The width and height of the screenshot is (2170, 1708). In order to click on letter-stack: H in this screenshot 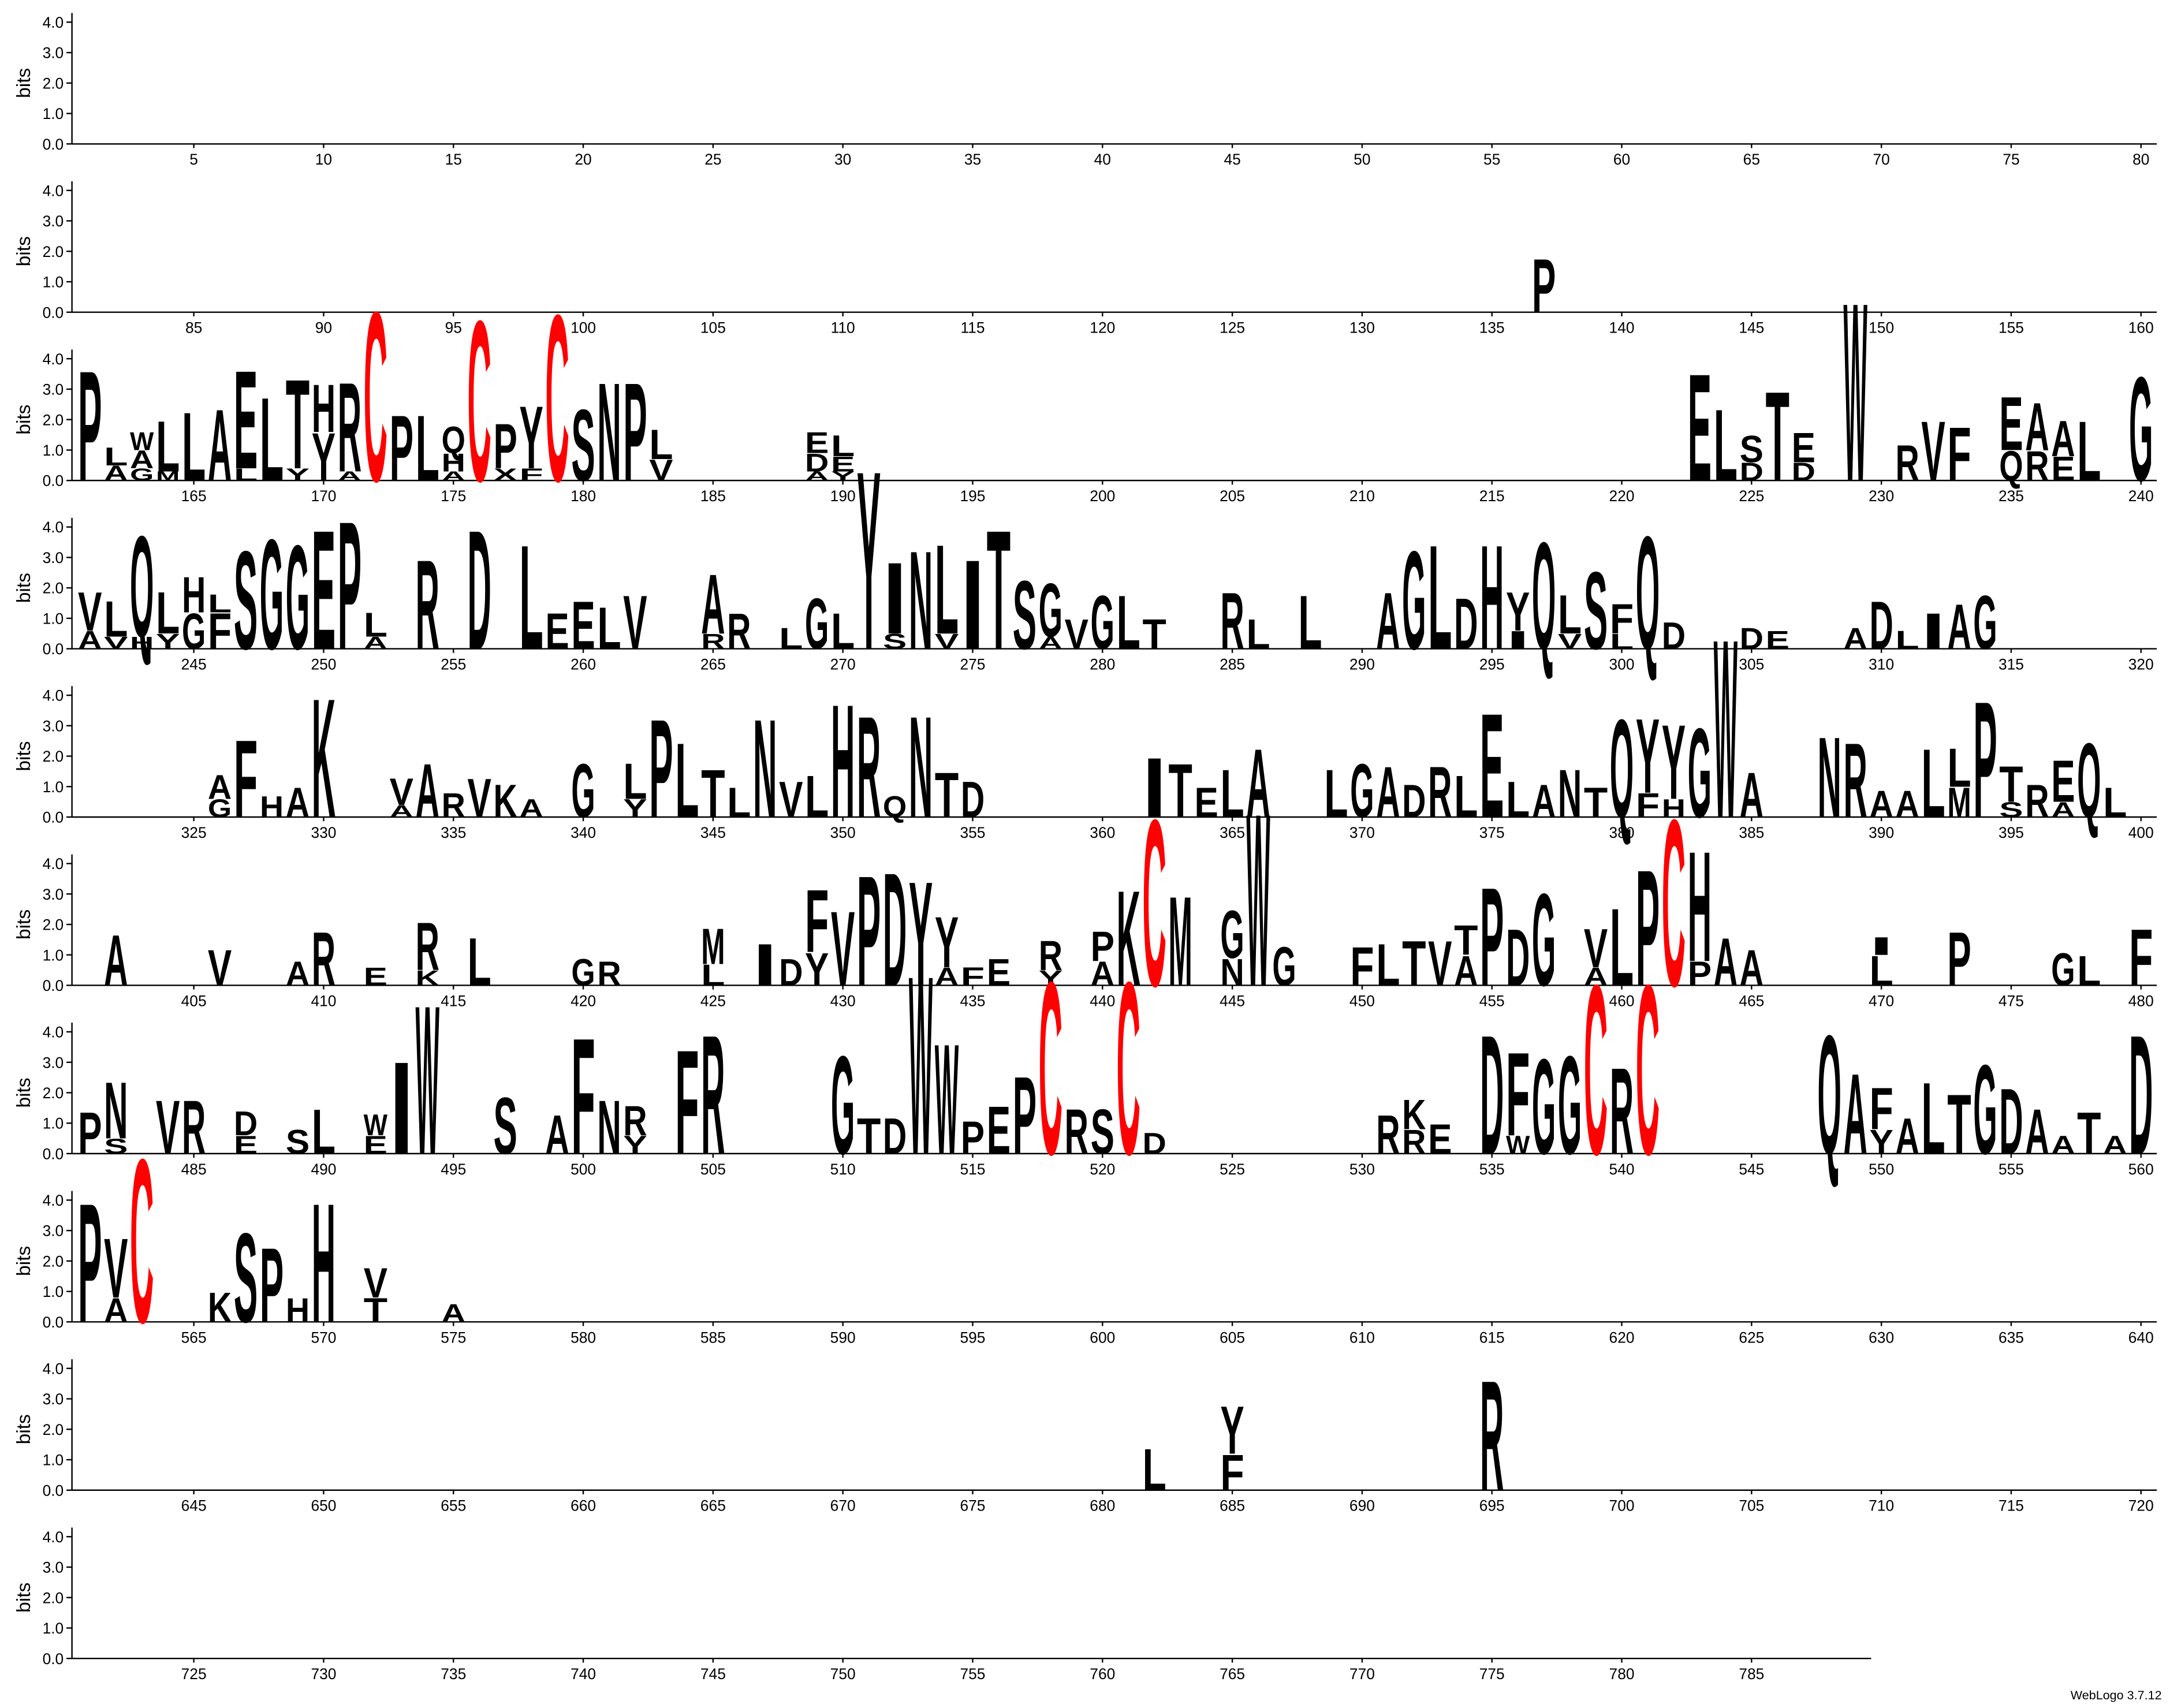, I will do `click(843, 762)`.